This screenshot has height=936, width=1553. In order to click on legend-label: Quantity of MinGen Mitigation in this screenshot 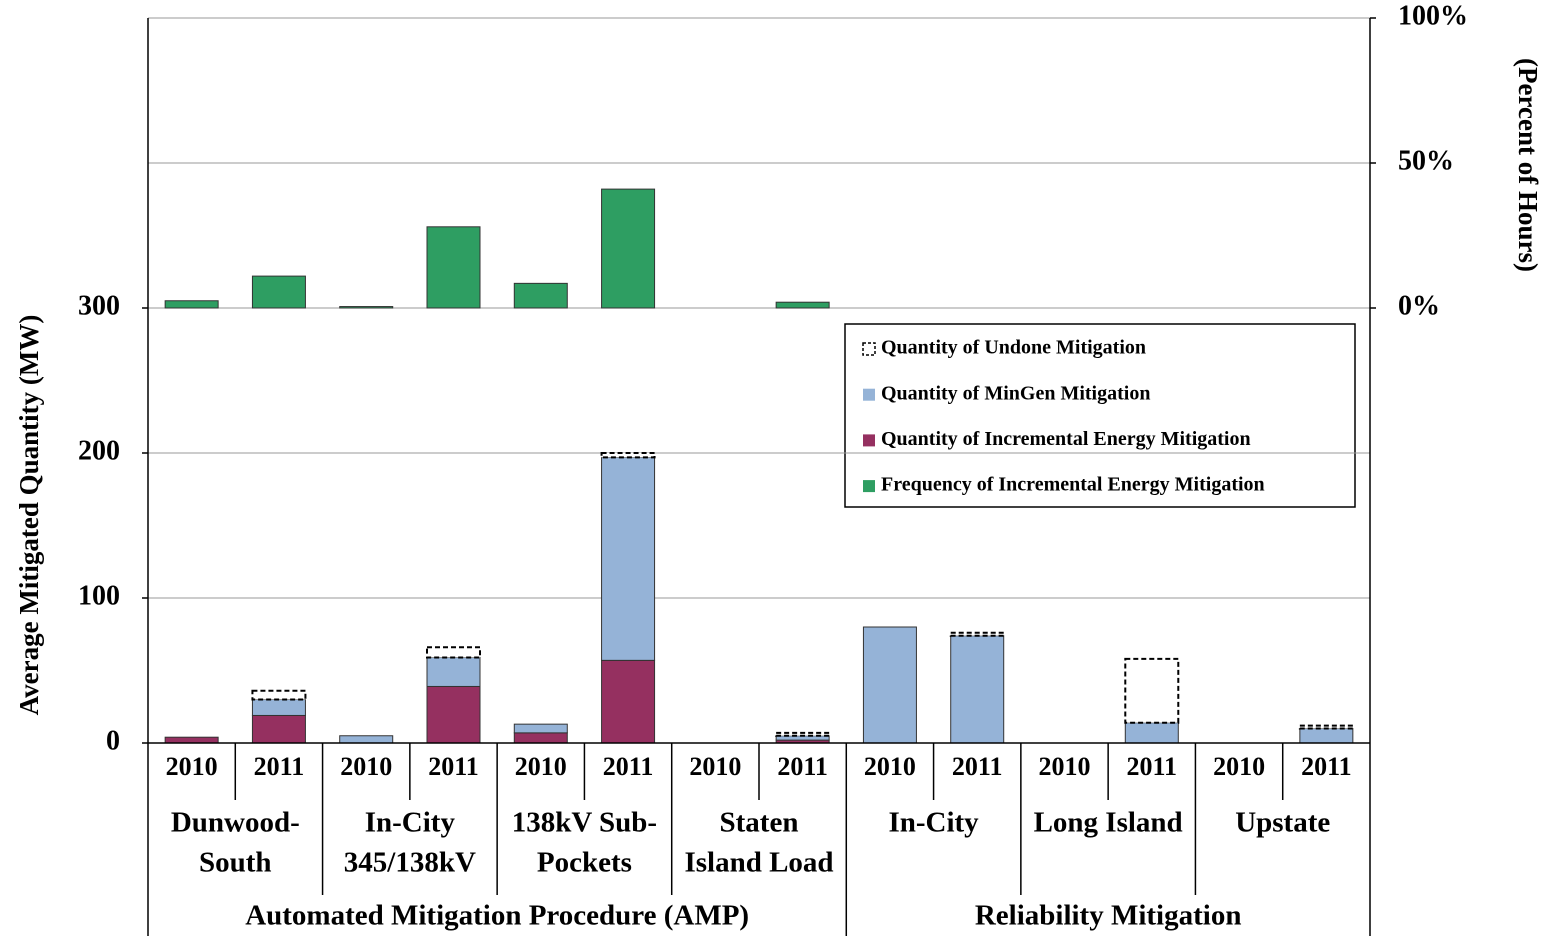, I will do `click(1015, 393)`.